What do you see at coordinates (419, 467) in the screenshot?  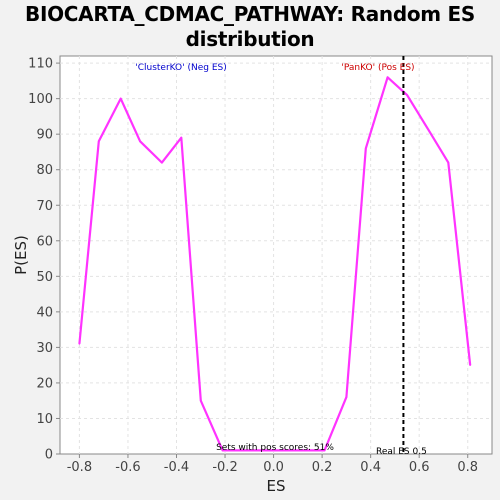 I see `x-tick-label: 0.6` at bounding box center [419, 467].